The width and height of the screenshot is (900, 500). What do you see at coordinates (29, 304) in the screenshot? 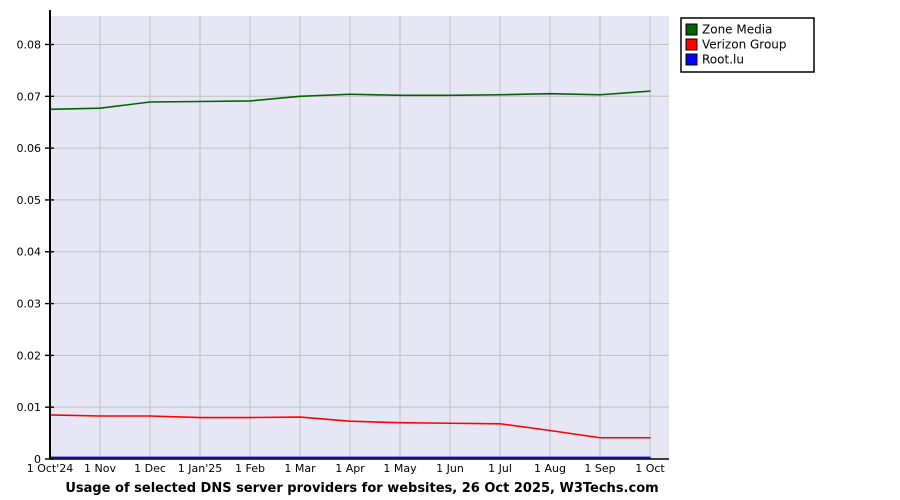
I see `y-tick-label: 0.03` at bounding box center [29, 304].